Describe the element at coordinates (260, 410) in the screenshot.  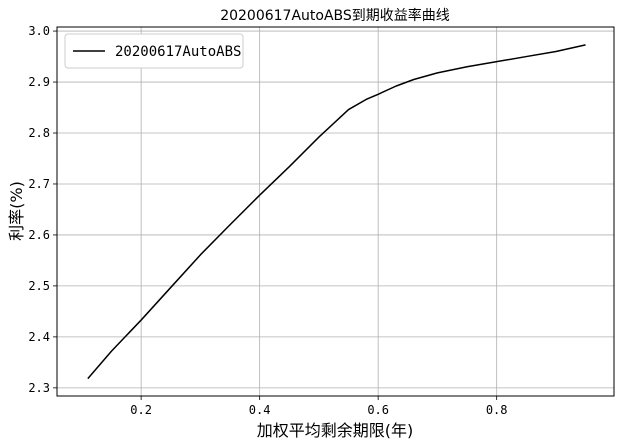
I see `x-tick-label: 0.4` at that location.